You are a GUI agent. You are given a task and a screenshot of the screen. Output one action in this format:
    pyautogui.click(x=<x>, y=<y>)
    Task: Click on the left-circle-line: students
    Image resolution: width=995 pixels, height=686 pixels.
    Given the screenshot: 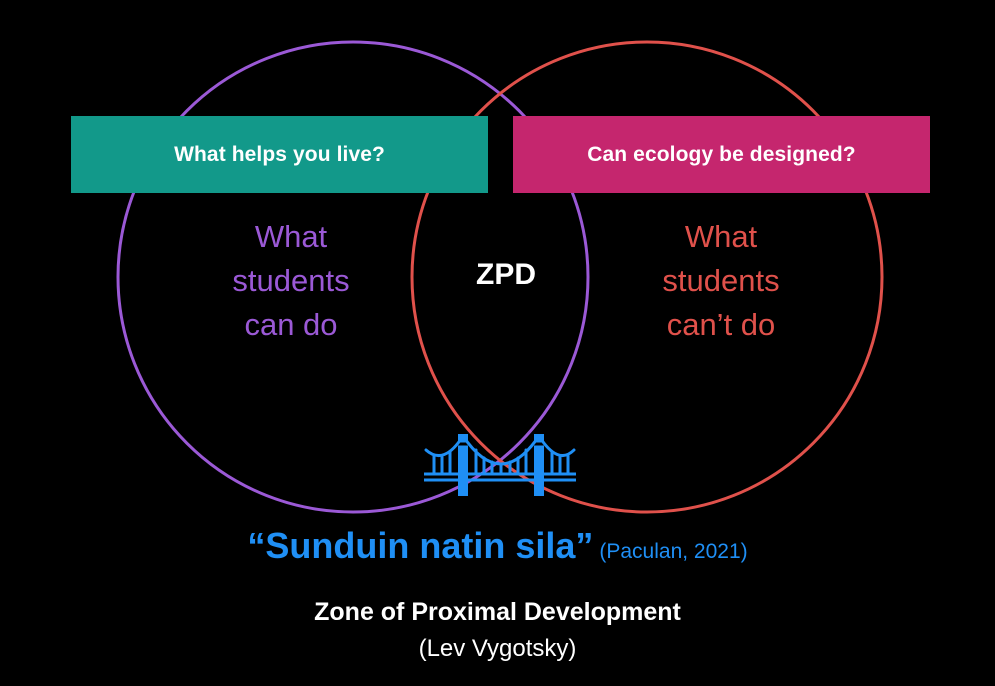 What is the action you would take?
    pyautogui.click(x=291, y=280)
    